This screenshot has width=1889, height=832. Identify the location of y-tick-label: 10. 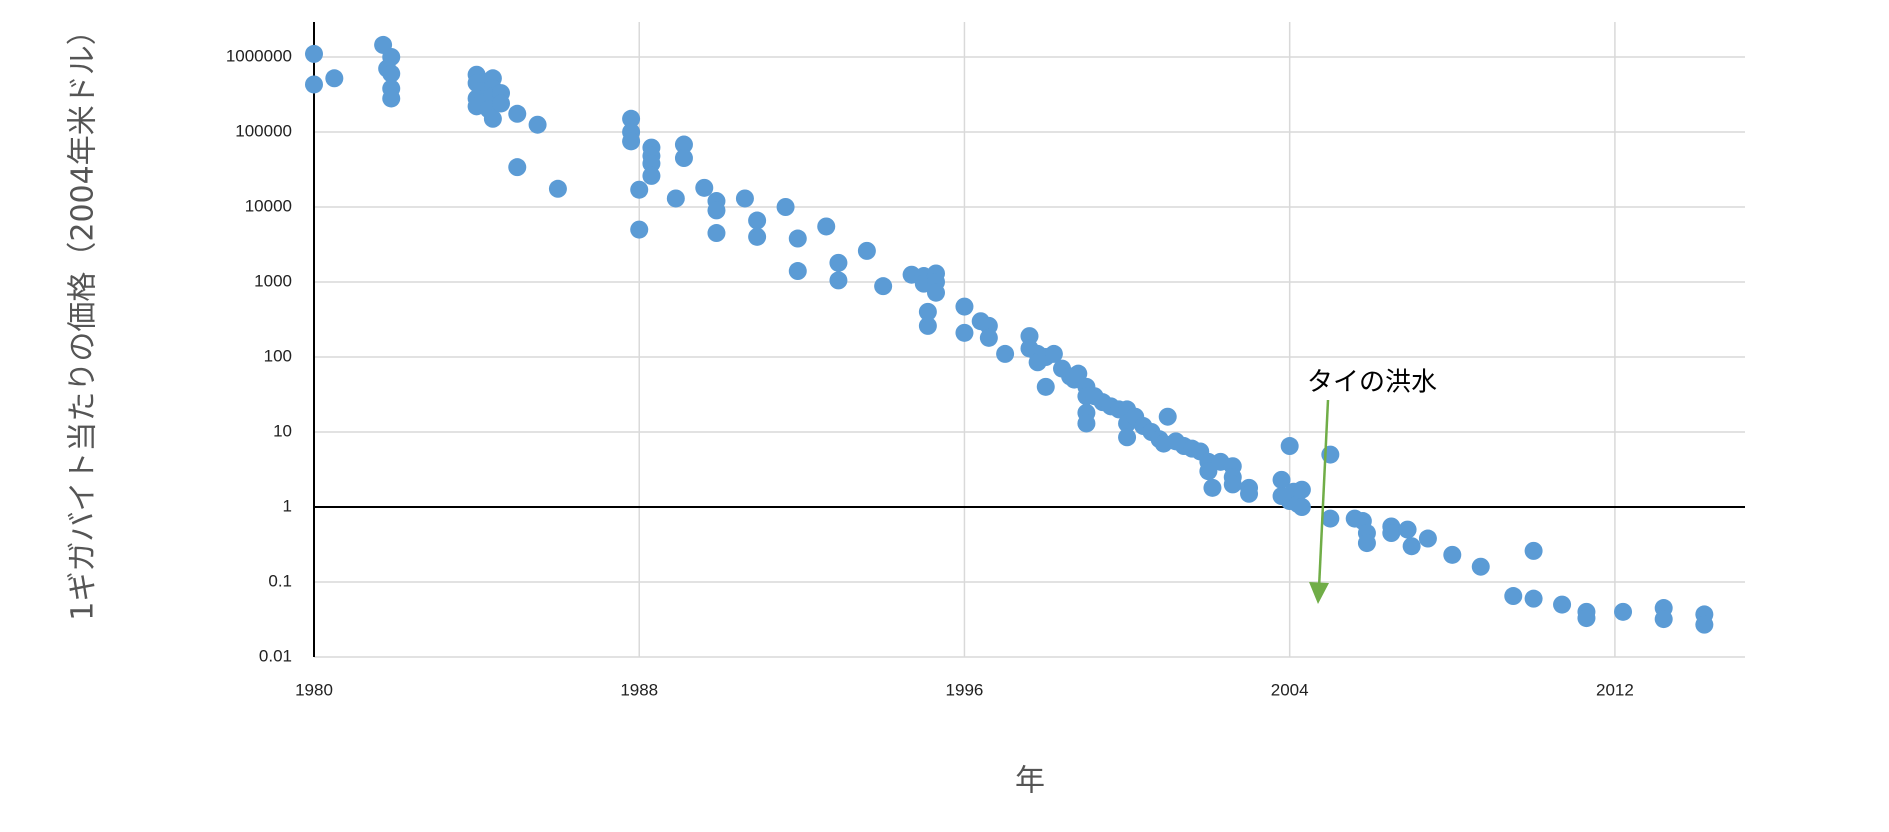
(282, 430).